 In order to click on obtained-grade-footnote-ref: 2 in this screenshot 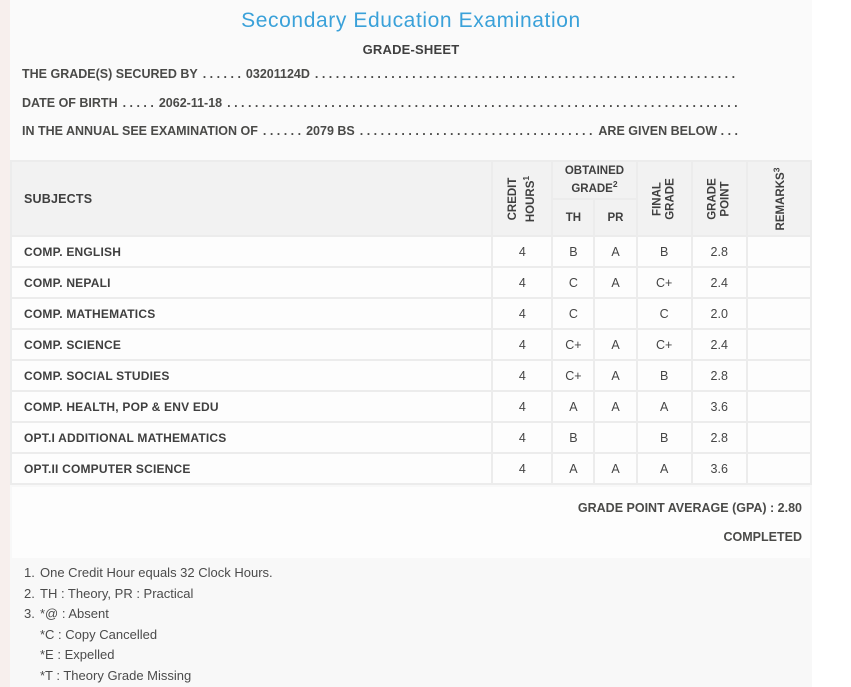, I will do `click(615, 183)`.